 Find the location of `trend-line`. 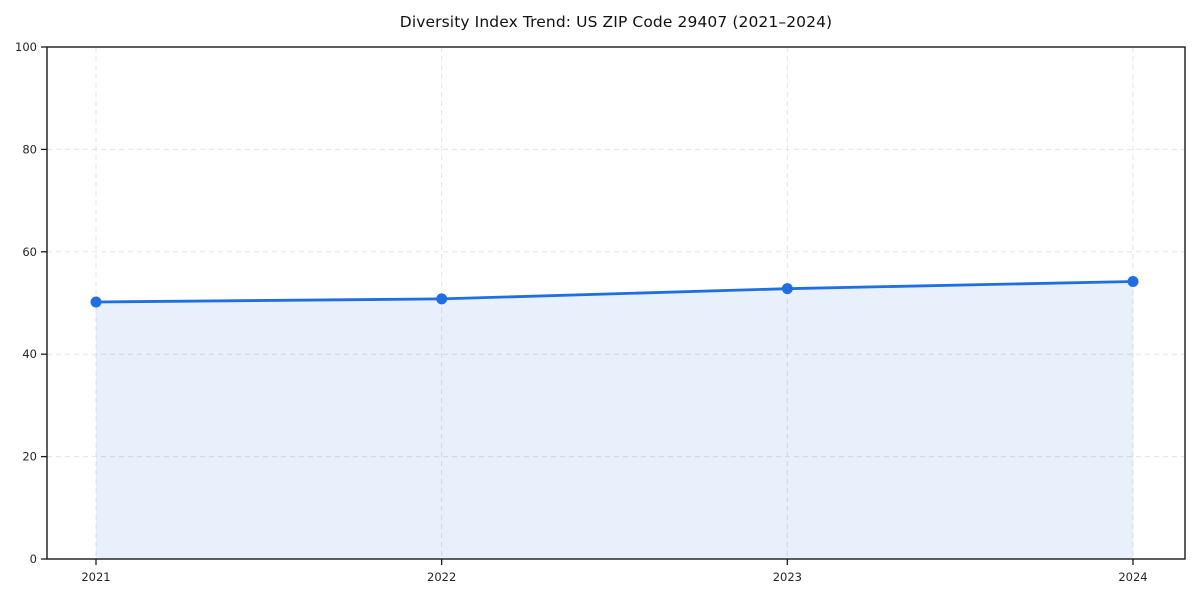

trend-line is located at coordinates (614, 292).